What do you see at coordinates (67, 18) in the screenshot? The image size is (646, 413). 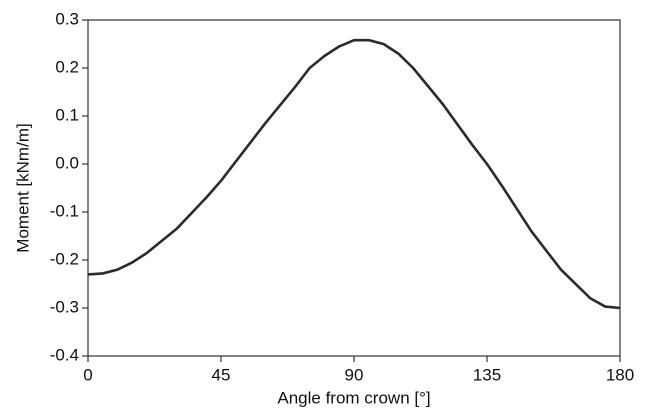 I see `y-tick-label: 0.3` at bounding box center [67, 18].